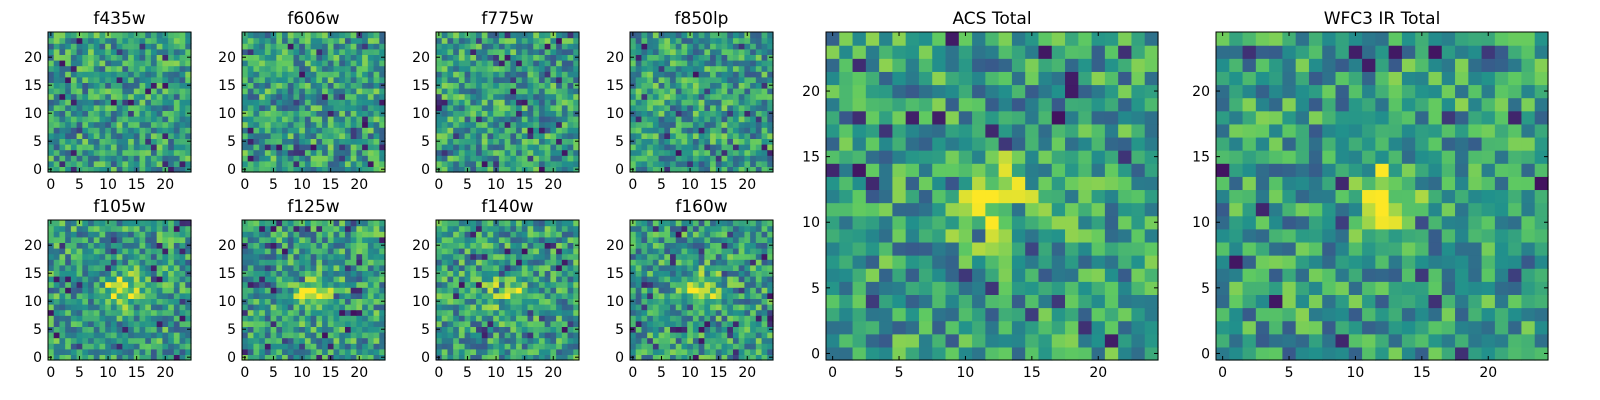 The width and height of the screenshot is (1600, 400). What do you see at coordinates (33, 302) in the screenshot?
I see `y-tick-label: 10` at bounding box center [33, 302].